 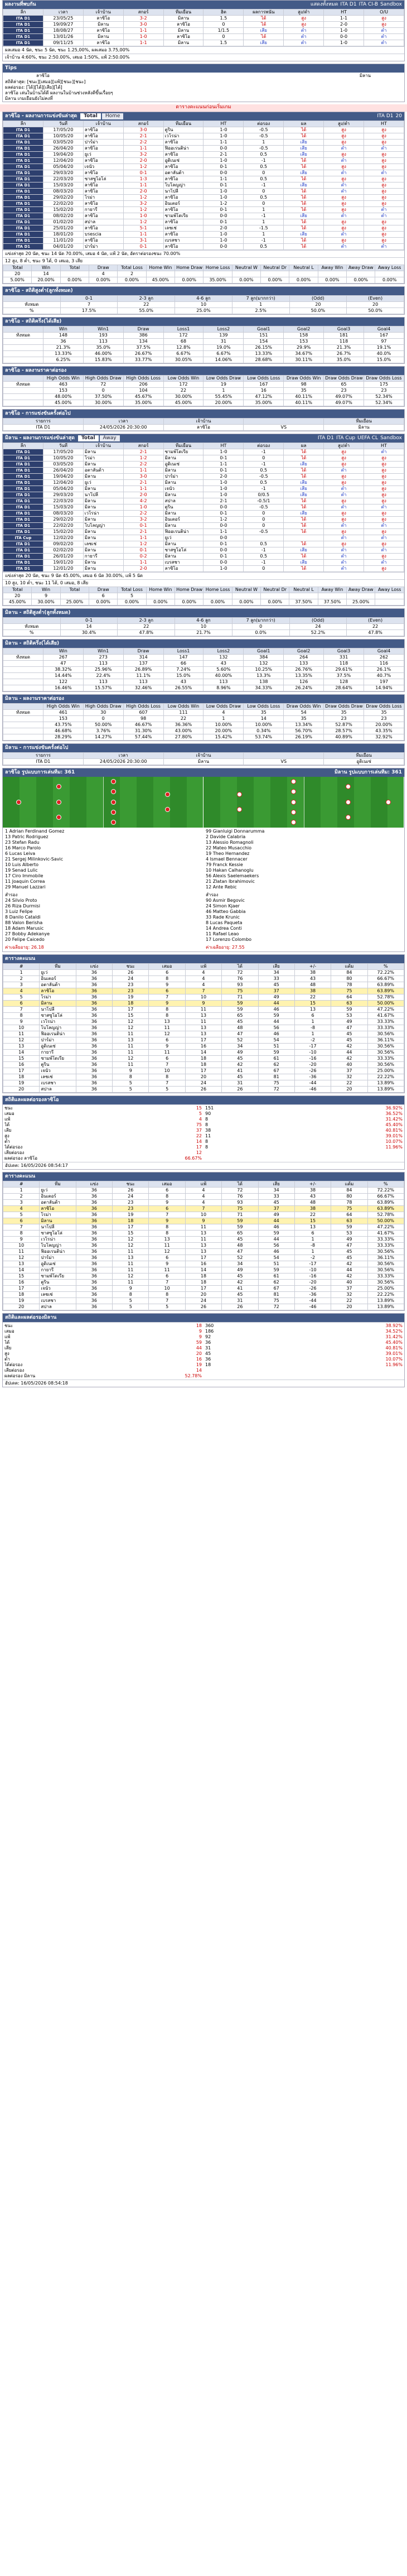 What do you see at coordinates (348, 4) in the screenshot?
I see `h2h-filter-option: ITA D1` at bounding box center [348, 4].